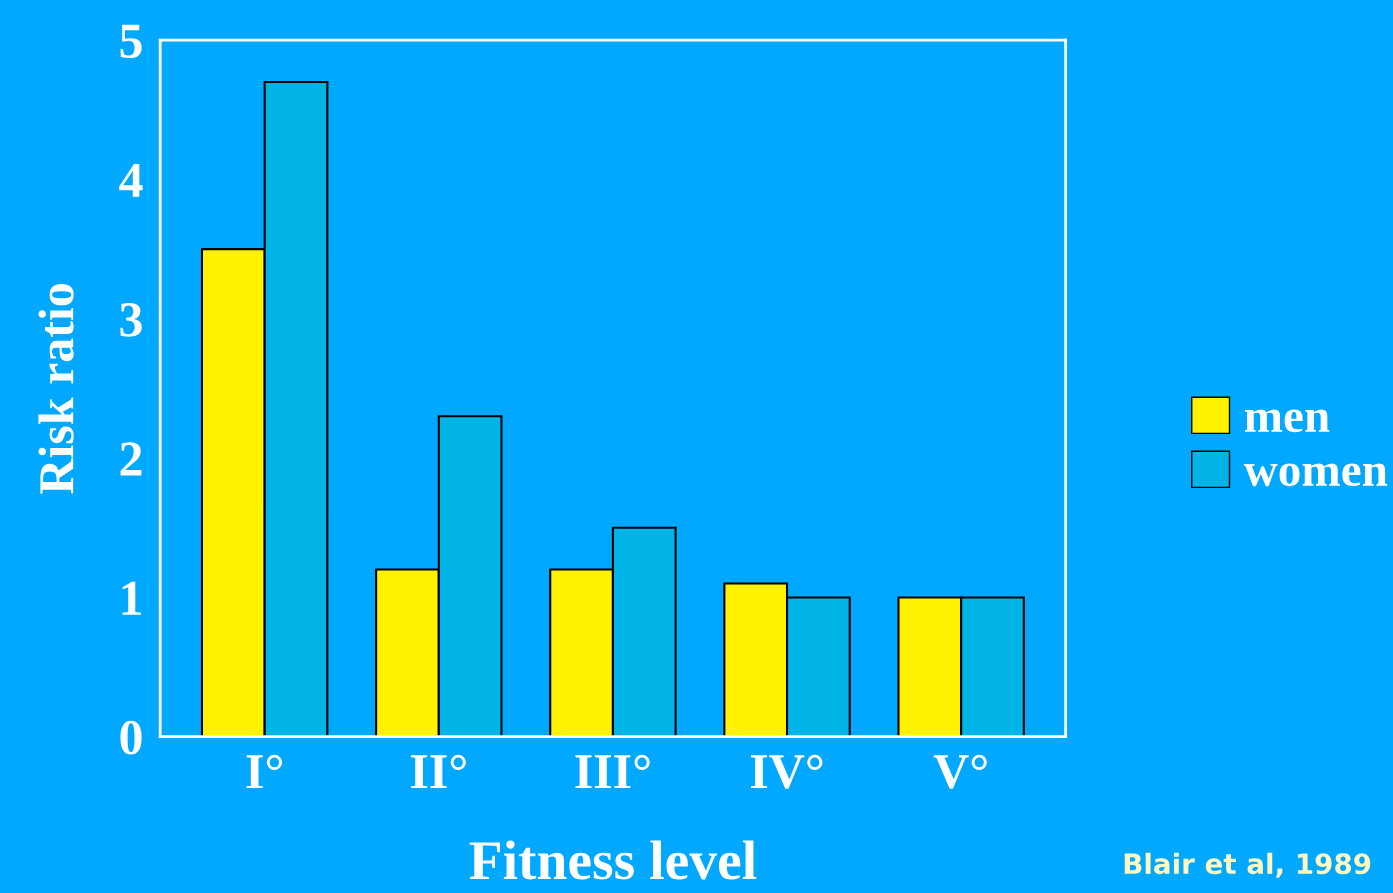 This screenshot has height=893, width=1393. What do you see at coordinates (612, 771) in the screenshot?
I see `x-tick-label: III°` at bounding box center [612, 771].